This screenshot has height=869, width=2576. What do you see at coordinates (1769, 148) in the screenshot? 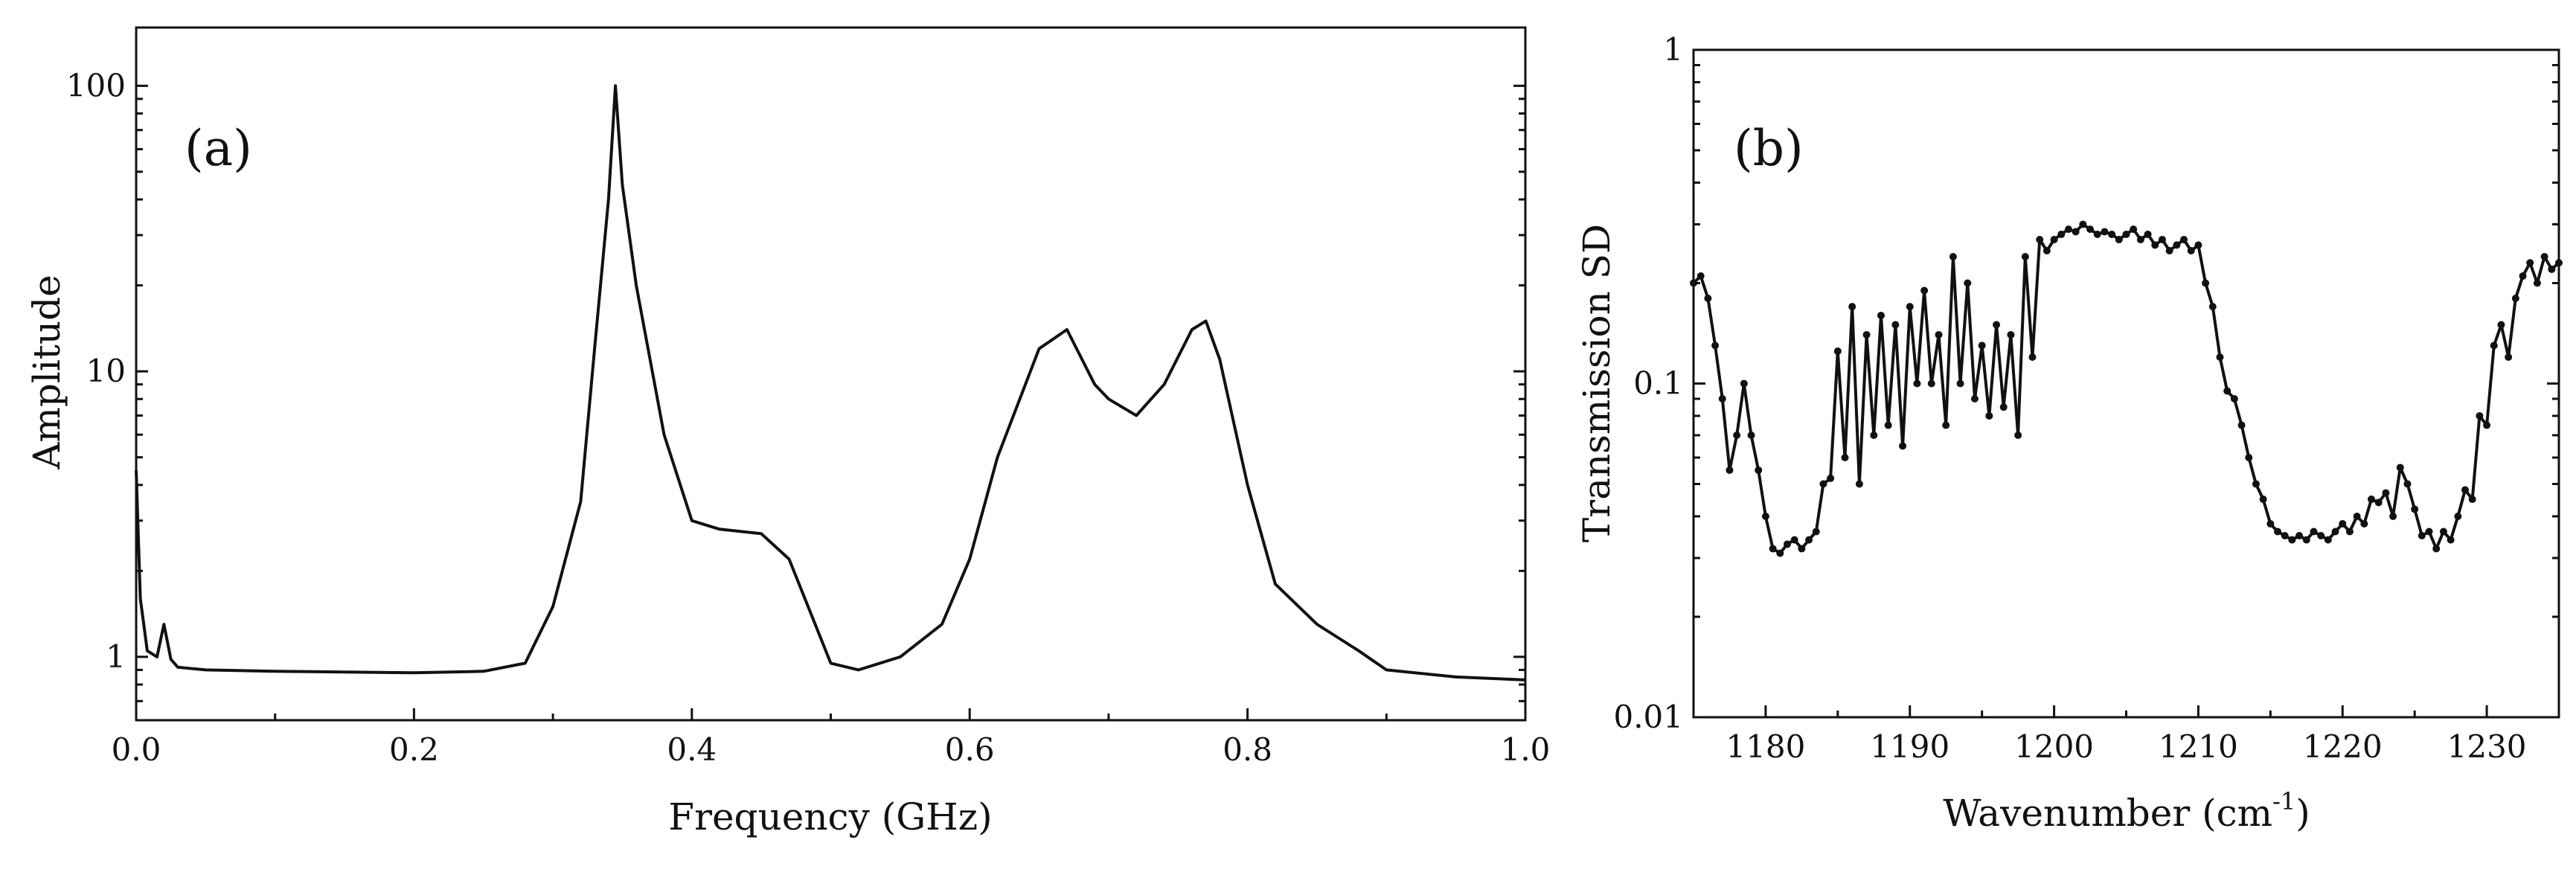
I see `panel-b-label: (b)` at bounding box center [1769, 148].